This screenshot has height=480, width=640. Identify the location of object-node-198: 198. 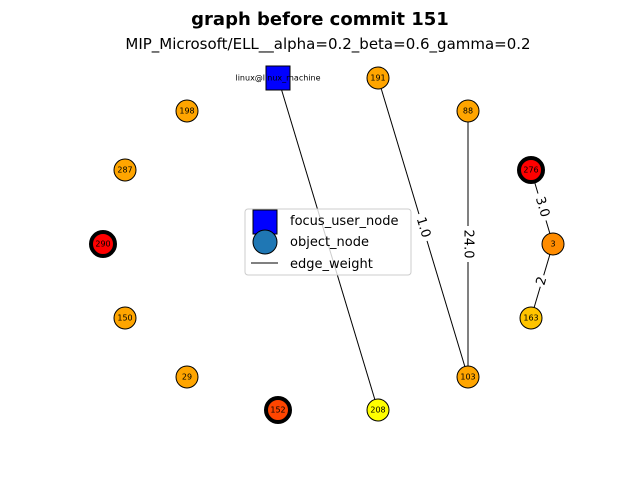
(187, 111).